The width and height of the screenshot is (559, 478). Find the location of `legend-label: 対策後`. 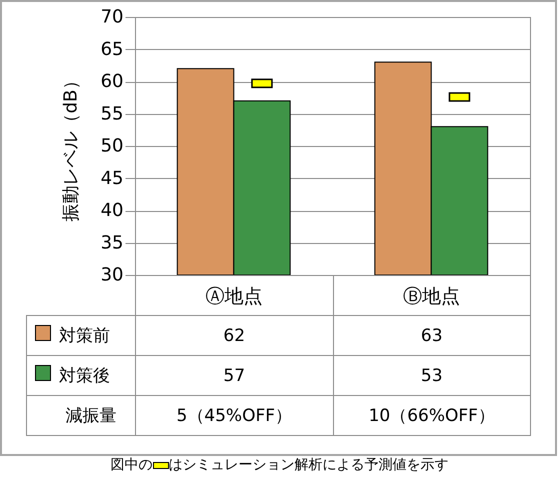

legend-label: 対策後 is located at coordinates (84, 376).